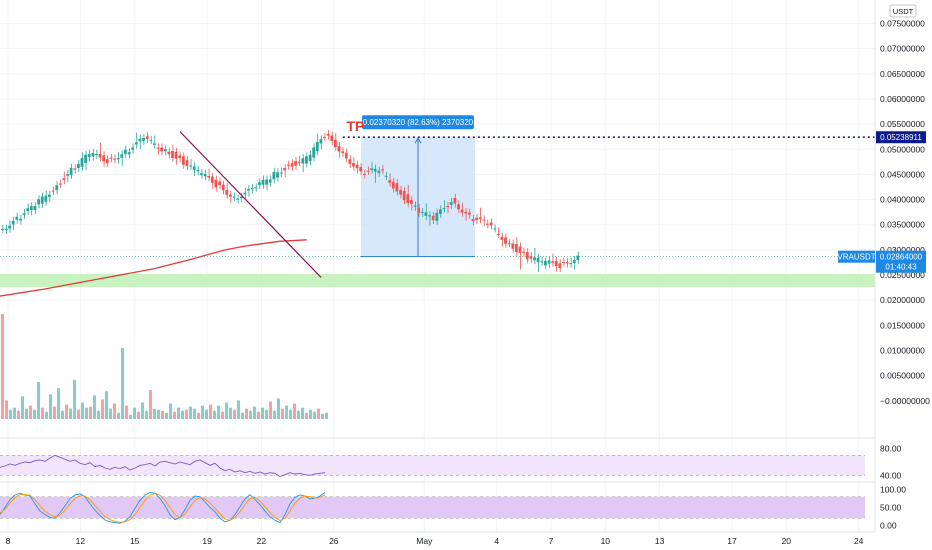 The image size is (932, 550). I want to click on date-tick-label: 12, so click(81, 541).